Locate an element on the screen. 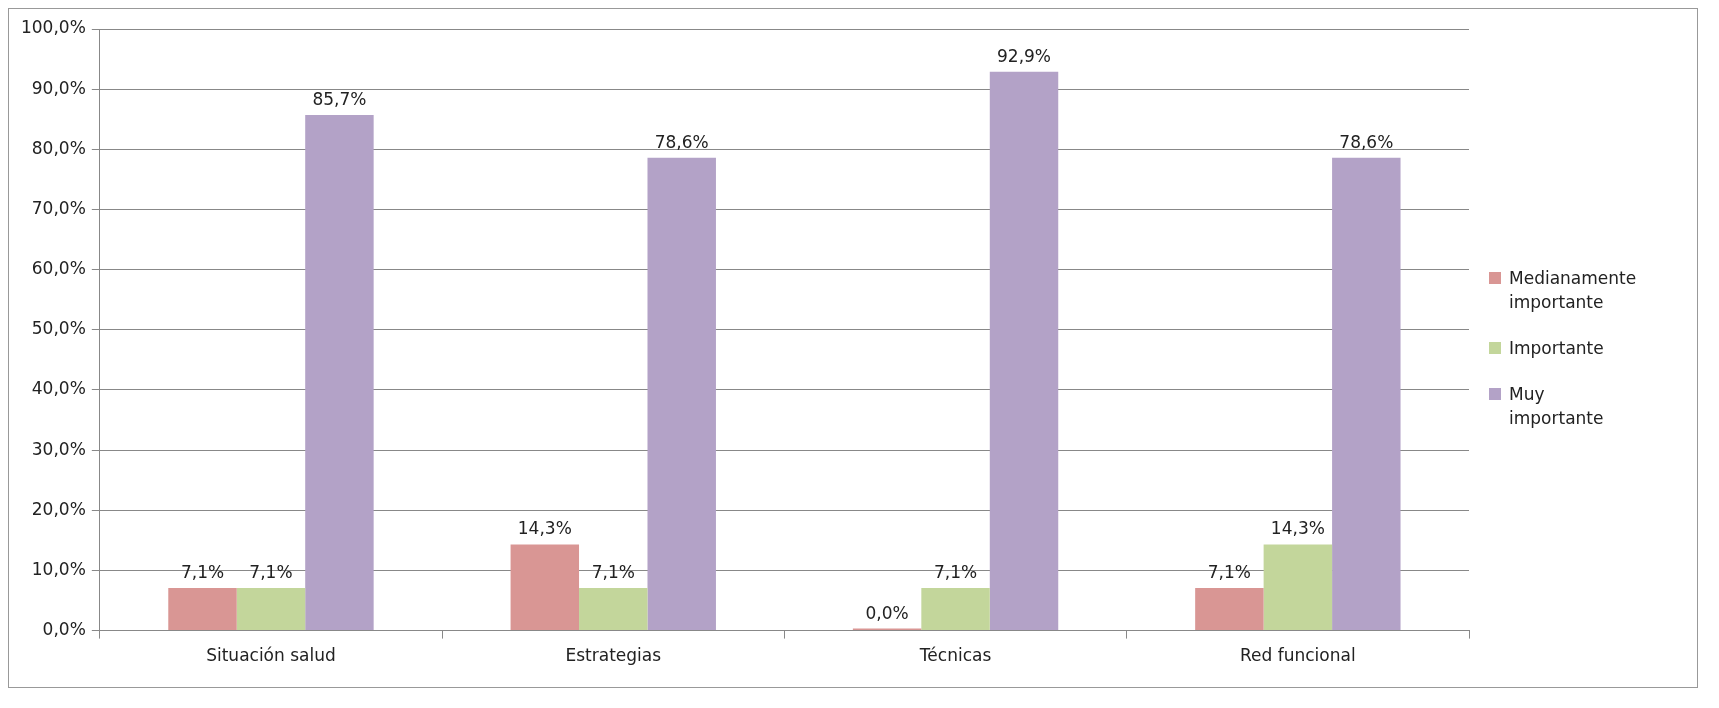 The height and width of the screenshot is (708, 1719). x-tick-label: Técnicas is located at coordinates (955, 655).